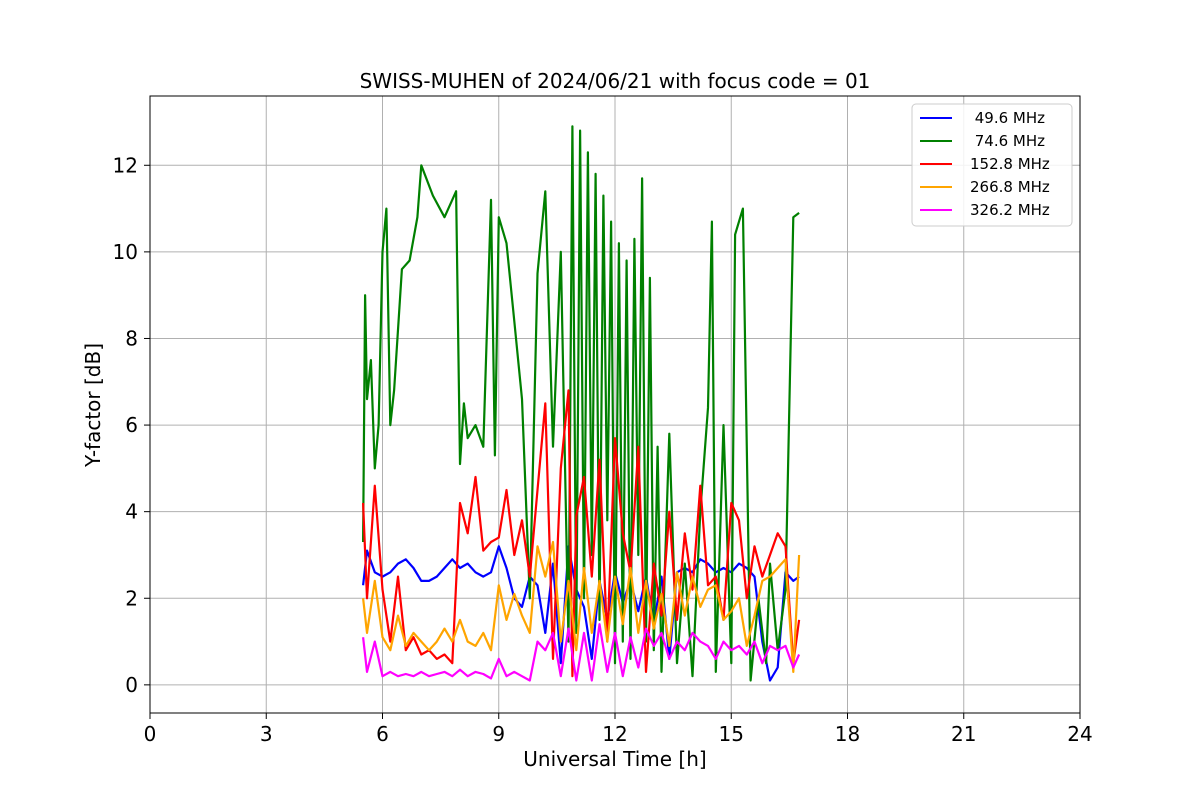  Describe the element at coordinates (498, 734) in the screenshot. I see `x-tick-label: 9` at that location.